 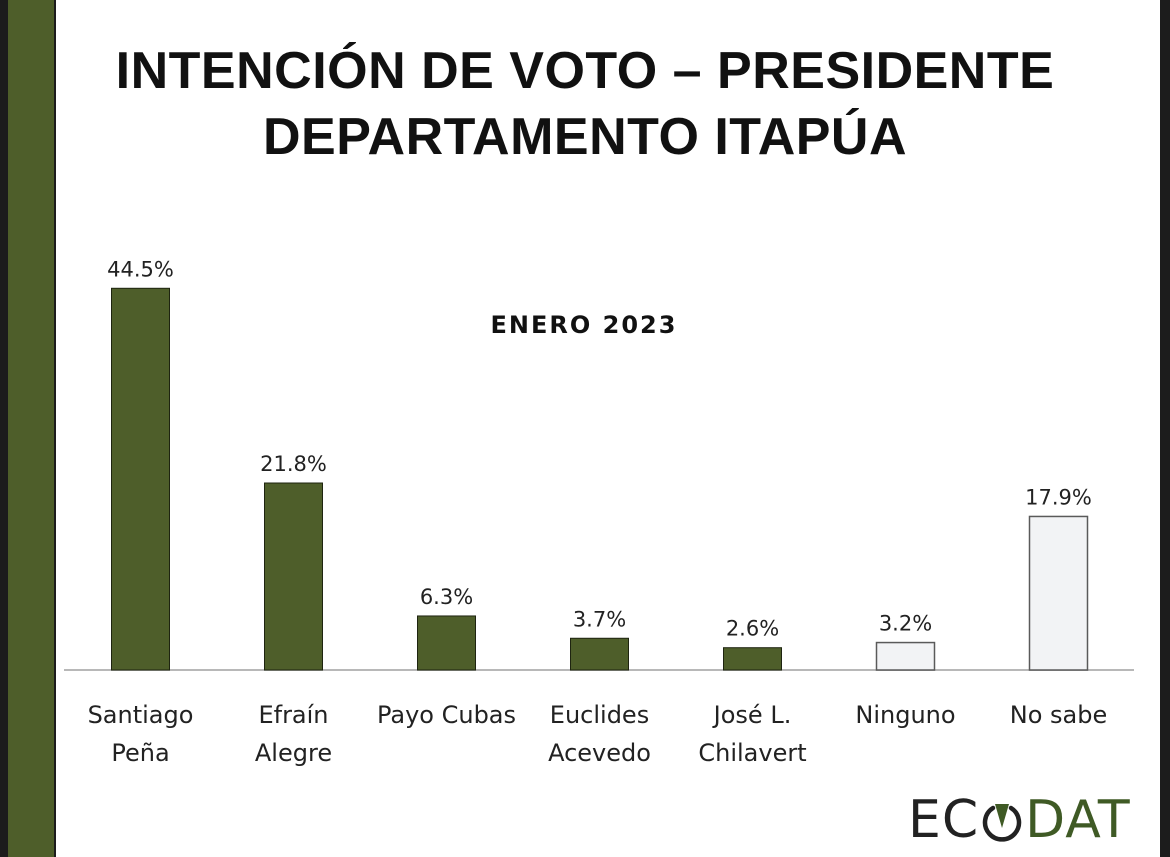 I want to click on bar-value-label-3: 3.7%, so click(x=599, y=619).